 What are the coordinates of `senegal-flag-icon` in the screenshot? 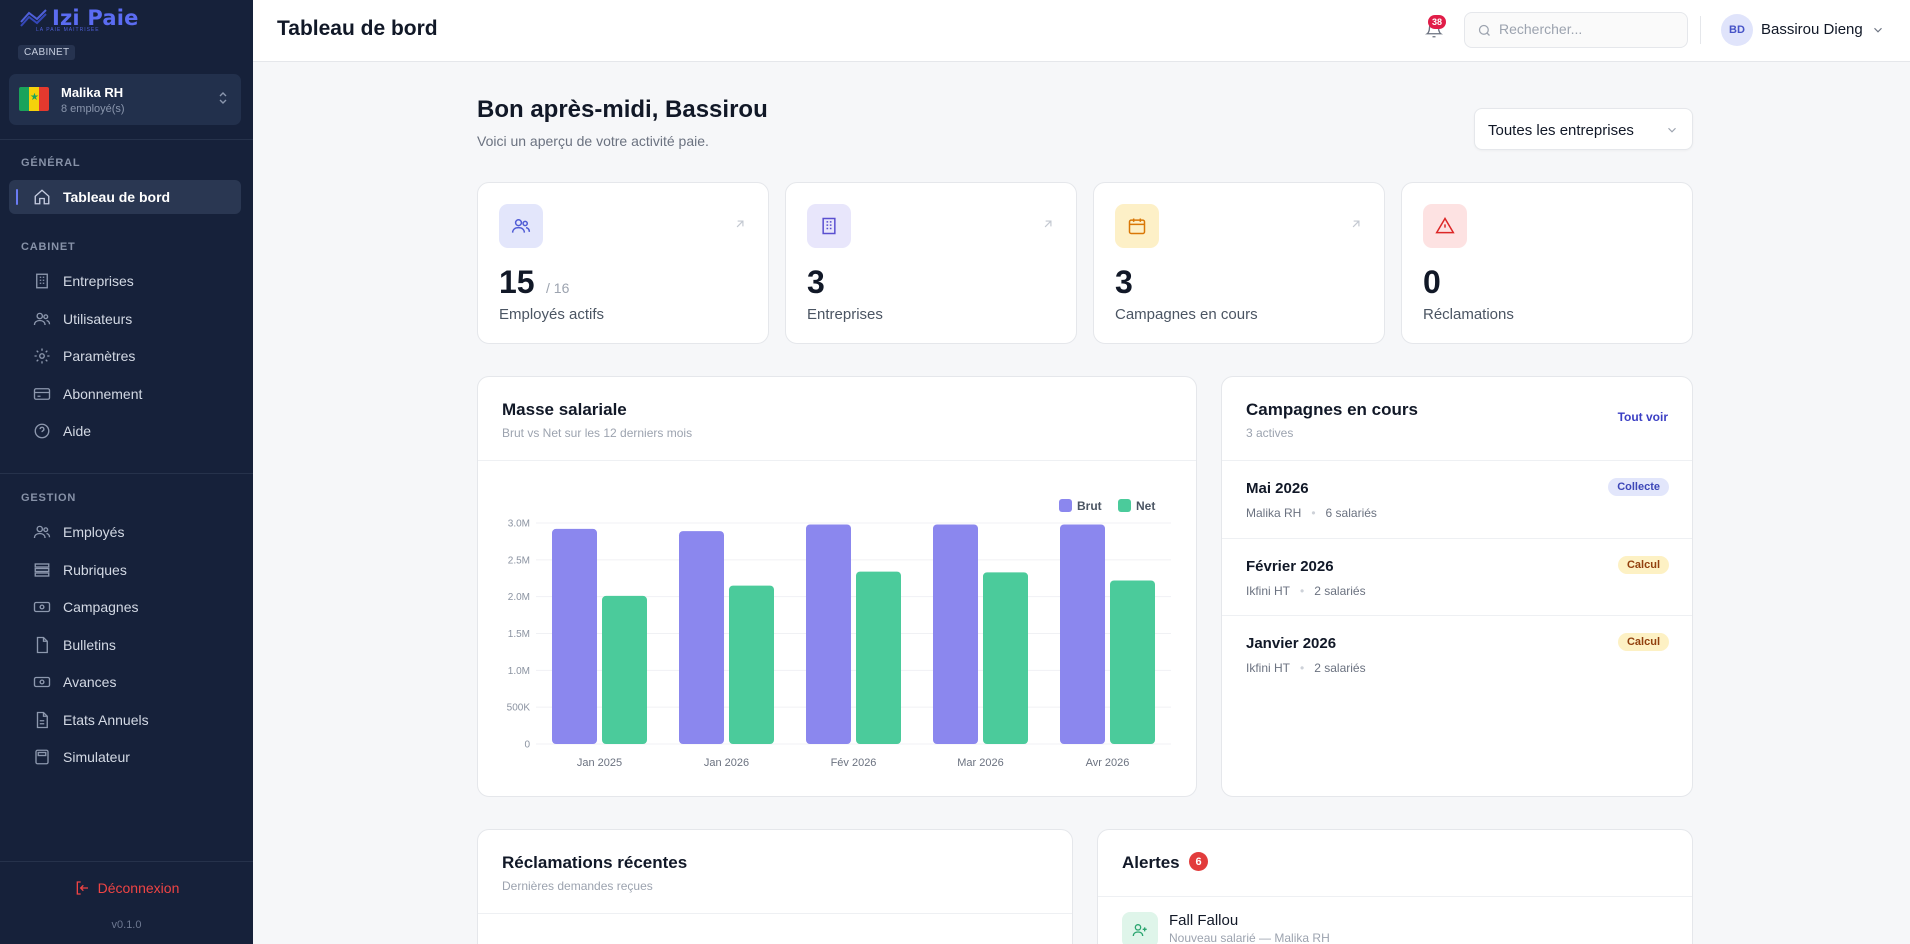 It's located at (34, 99).